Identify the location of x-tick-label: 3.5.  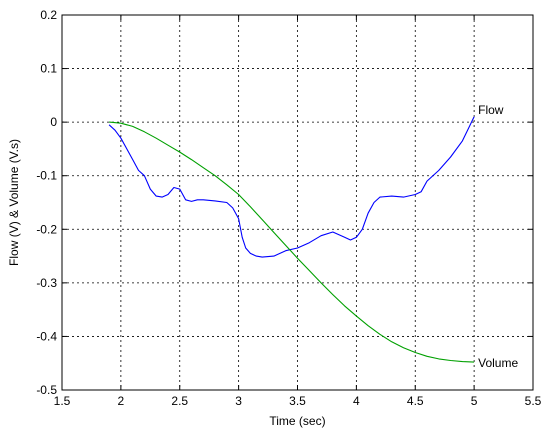
(297, 401).